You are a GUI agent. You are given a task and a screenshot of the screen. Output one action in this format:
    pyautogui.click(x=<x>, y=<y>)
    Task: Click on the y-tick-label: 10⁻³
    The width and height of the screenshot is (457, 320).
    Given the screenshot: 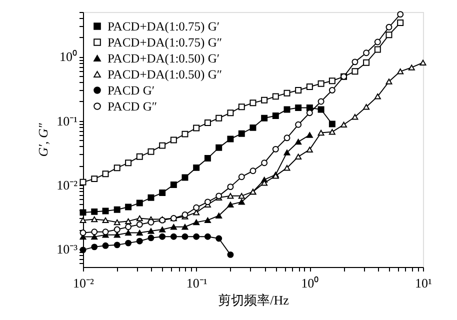 What is the action you would take?
    pyautogui.click(x=67, y=248)
    